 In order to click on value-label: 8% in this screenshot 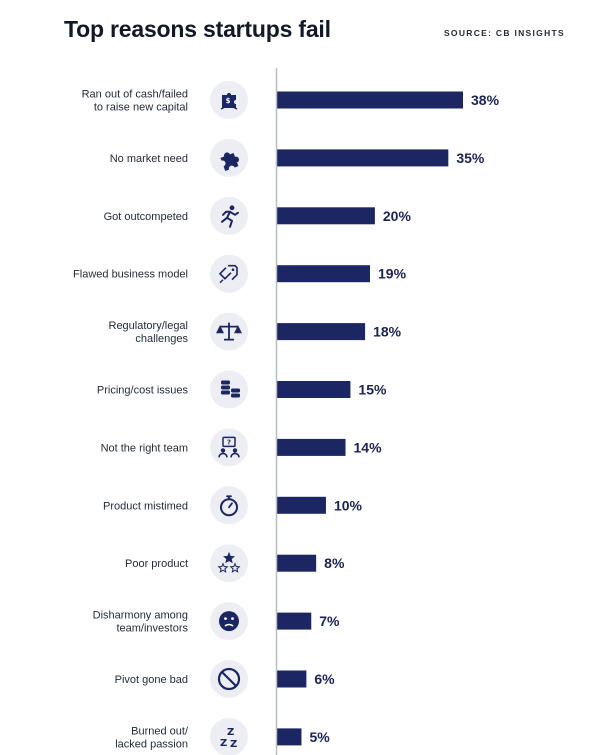, I will do `click(334, 563)`.